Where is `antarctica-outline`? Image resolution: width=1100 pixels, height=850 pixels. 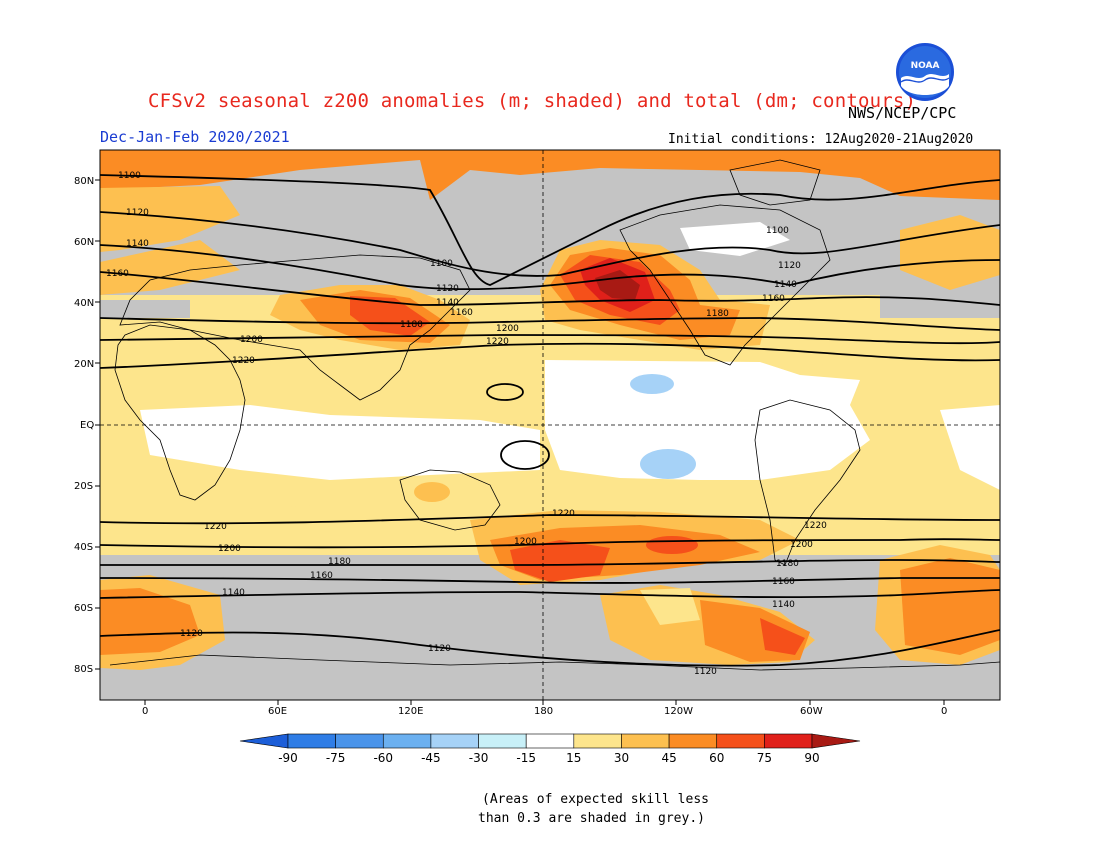 antarctica-outline is located at coordinates (554, 662).